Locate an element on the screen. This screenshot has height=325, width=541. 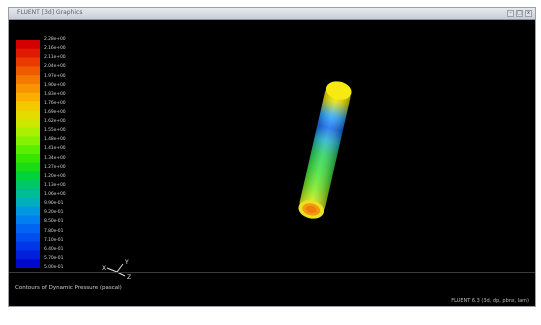
colorbar-label: 1.90e+00 is located at coordinates (55, 85).